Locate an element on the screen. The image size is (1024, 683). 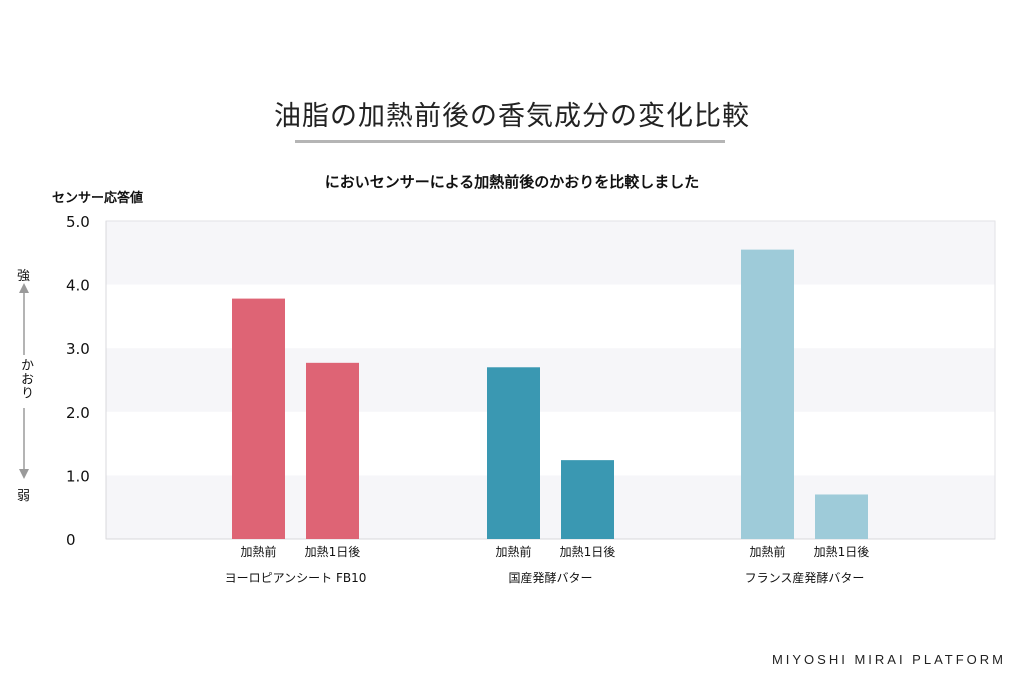
chart-subtitle: においセンサーによる加熱前後のかおりを比較しました is located at coordinates (512, 182).